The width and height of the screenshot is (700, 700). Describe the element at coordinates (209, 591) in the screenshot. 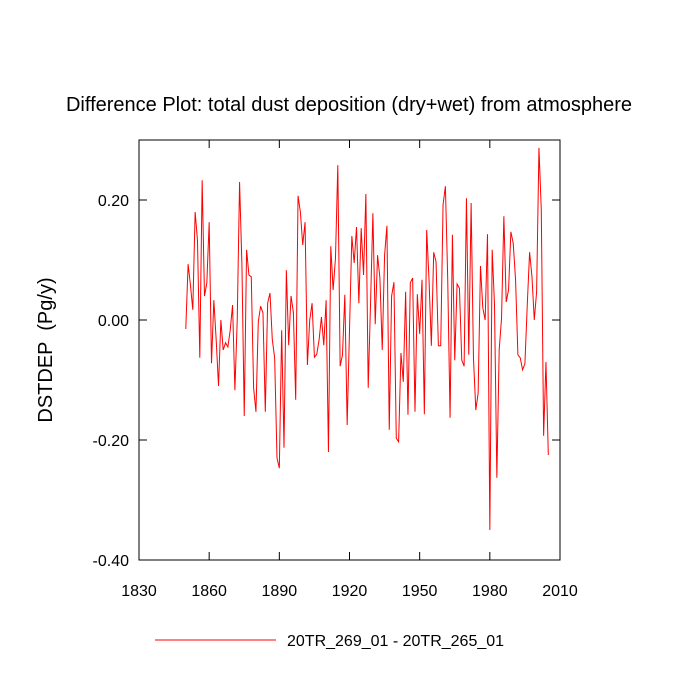

I see `x-tick-label: 1860` at that location.